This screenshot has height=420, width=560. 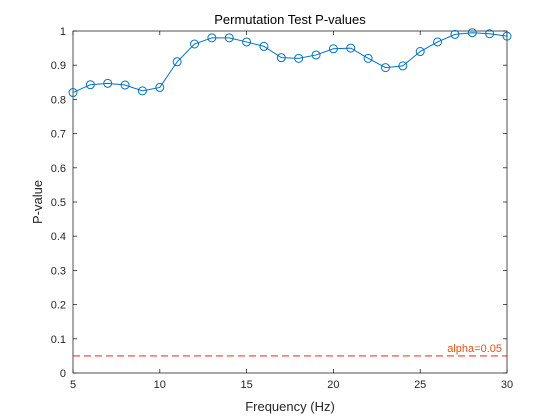 What do you see at coordinates (290, 406) in the screenshot?
I see `x-axis-title: Frequency (Hz)` at bounding box center [290, 406].